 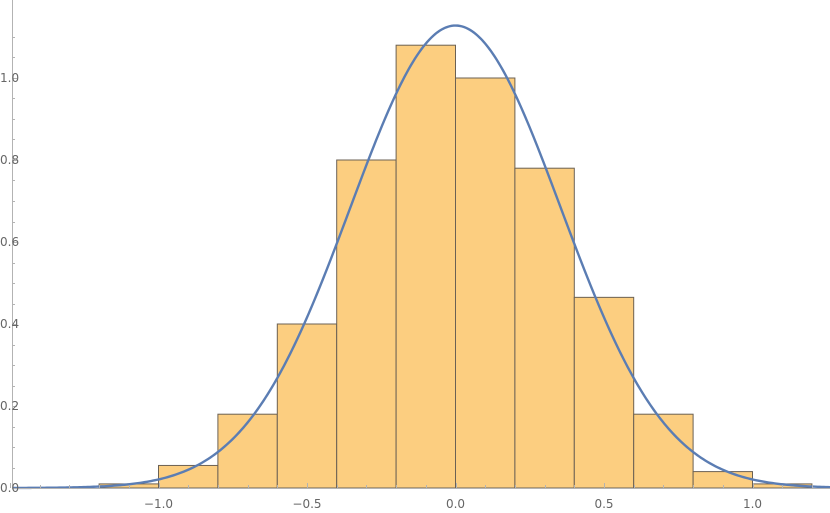 What do you see at coordinates (603, 504) in the screenshot?
I see `x-tick-label: 0.5` at bounding box center [603, 504].